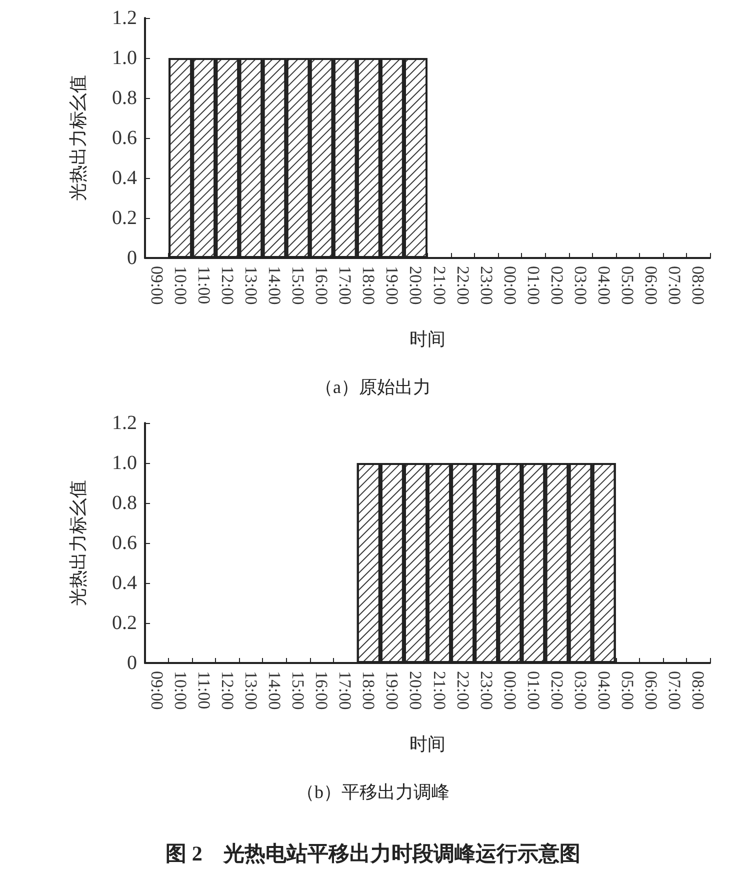 This screenshot has height=873, width=746. What do you see at coordinates (373, 854) in the screenshot?
I see `caption: 图 2 光热电站平移出力时段调峰运行示意图` at bounding box center [373, 854].